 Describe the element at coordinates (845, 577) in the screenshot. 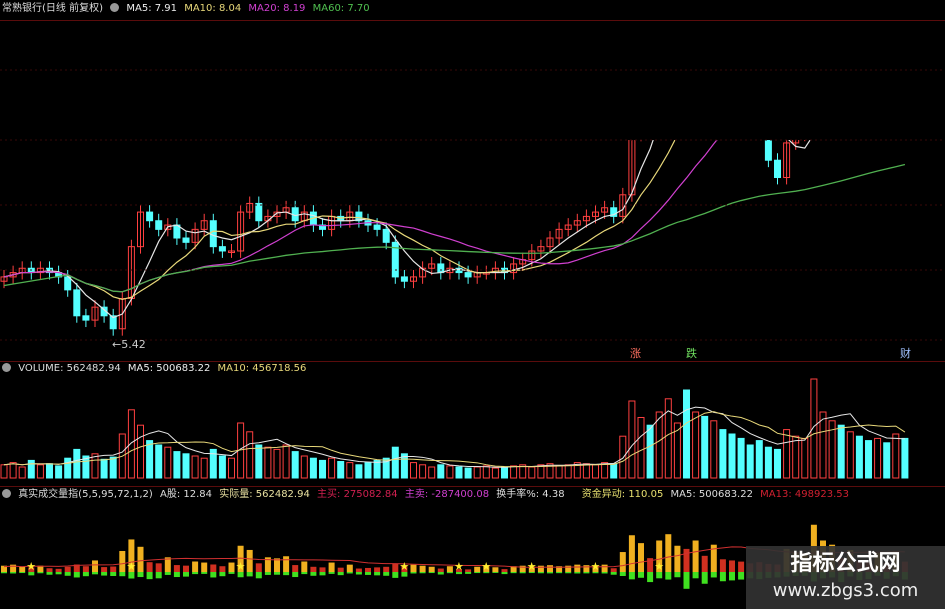

I see `watermark: 指标公式网 www.zbgs3.com` at that location.